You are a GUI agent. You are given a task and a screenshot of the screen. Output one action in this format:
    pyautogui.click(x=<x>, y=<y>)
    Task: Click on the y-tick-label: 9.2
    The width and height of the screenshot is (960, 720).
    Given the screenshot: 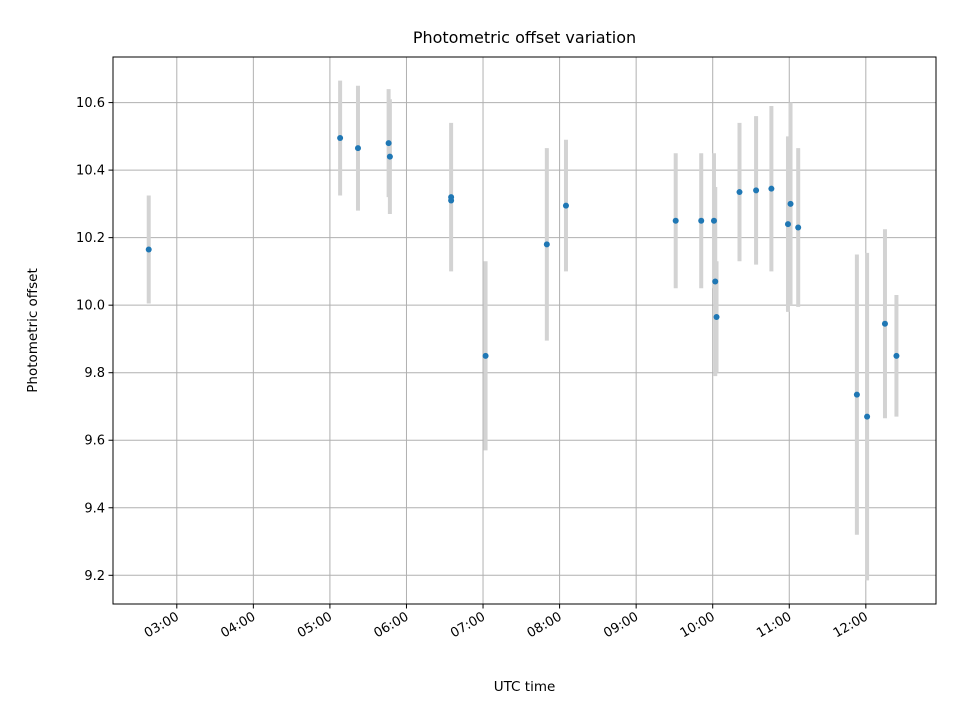 What is the action you would take?
    pyautogui.click(x=94, y=576)
    